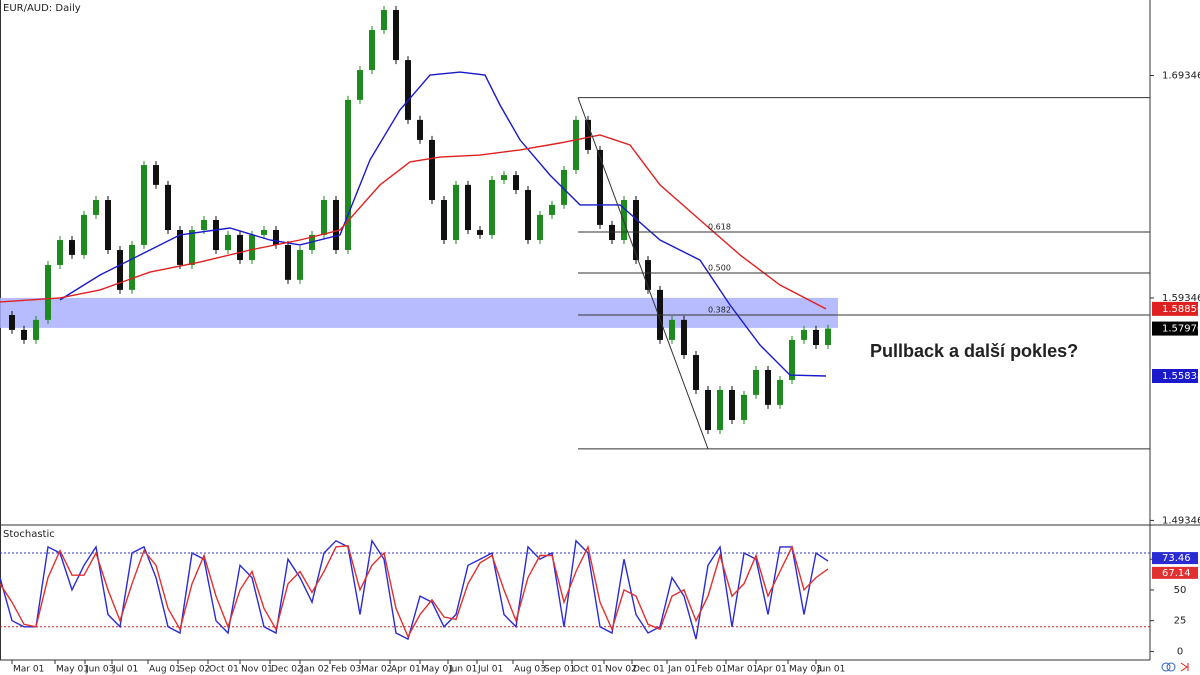  Describe the element at coordinates (1181, 298) in the screenshot. I see `y-tick-label: 1.59346` at that location.